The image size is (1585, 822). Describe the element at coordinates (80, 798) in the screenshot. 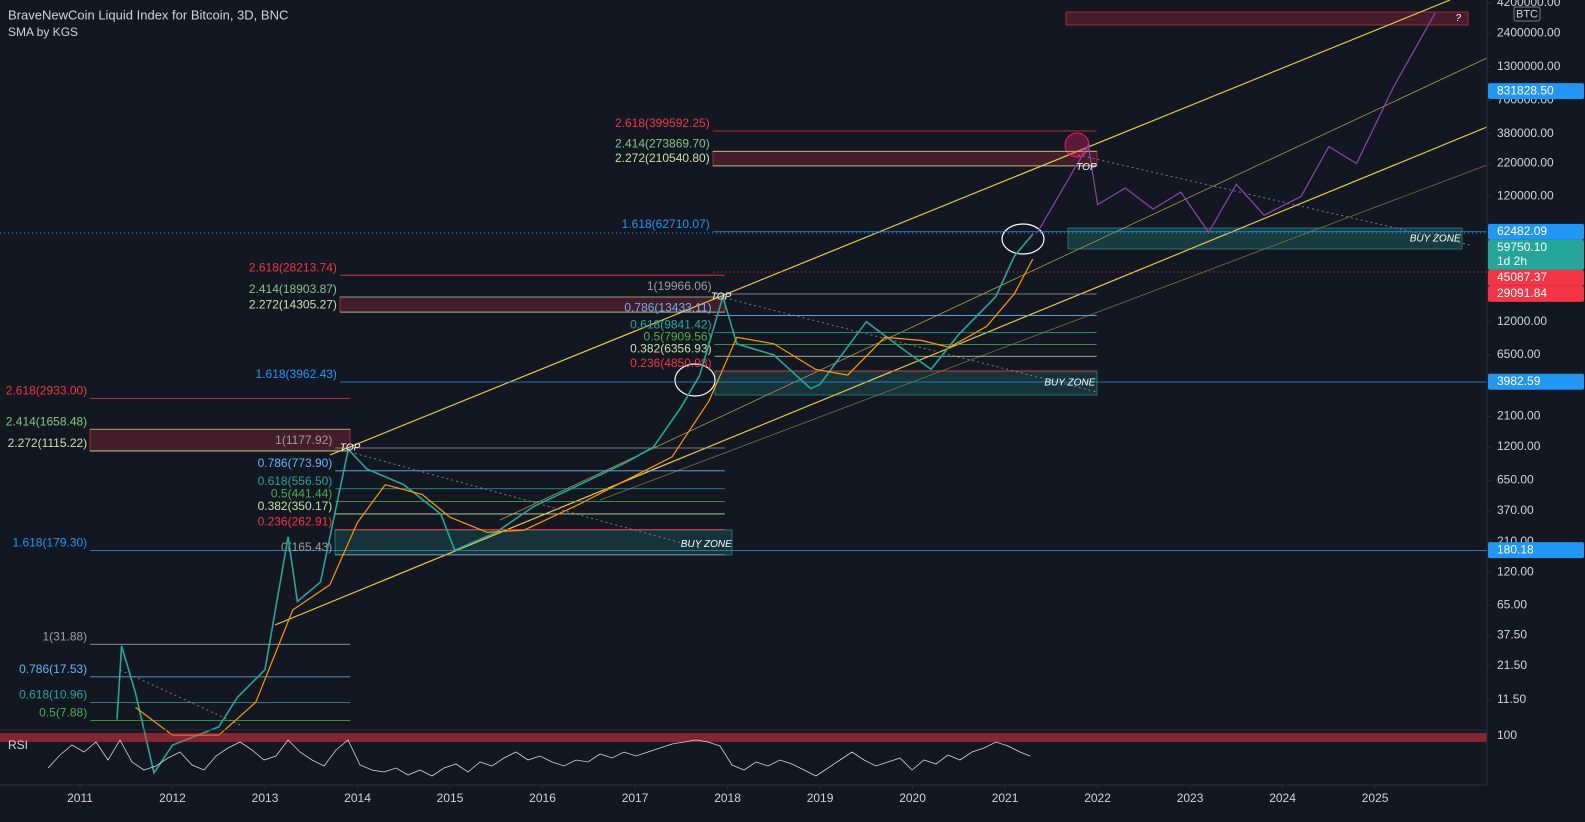

I see `x-tick-label: 2011` at that location.